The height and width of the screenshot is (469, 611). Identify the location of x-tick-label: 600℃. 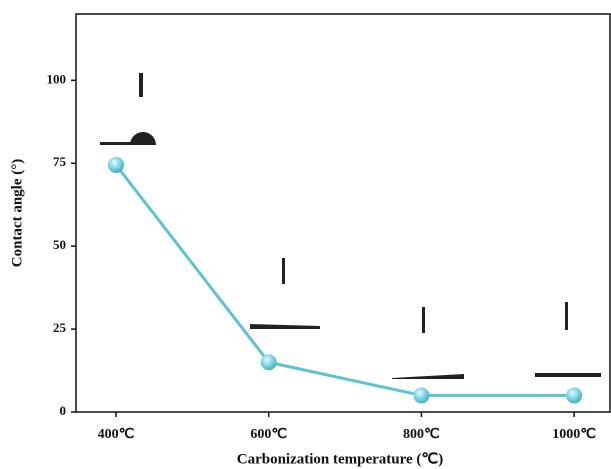
(268, 434).